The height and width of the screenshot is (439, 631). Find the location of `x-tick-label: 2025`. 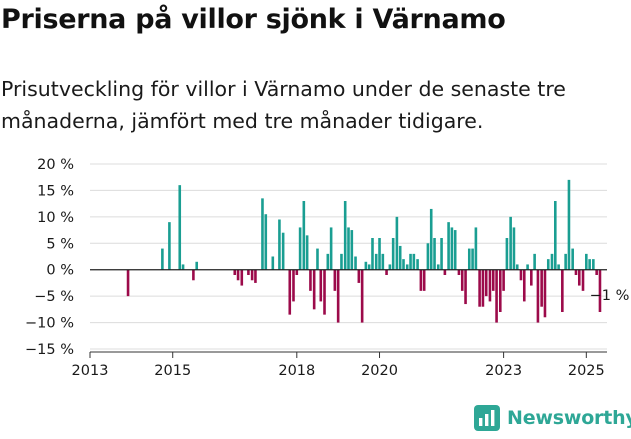

x-tick-label: 2025 is located at coordinates (586, 371).